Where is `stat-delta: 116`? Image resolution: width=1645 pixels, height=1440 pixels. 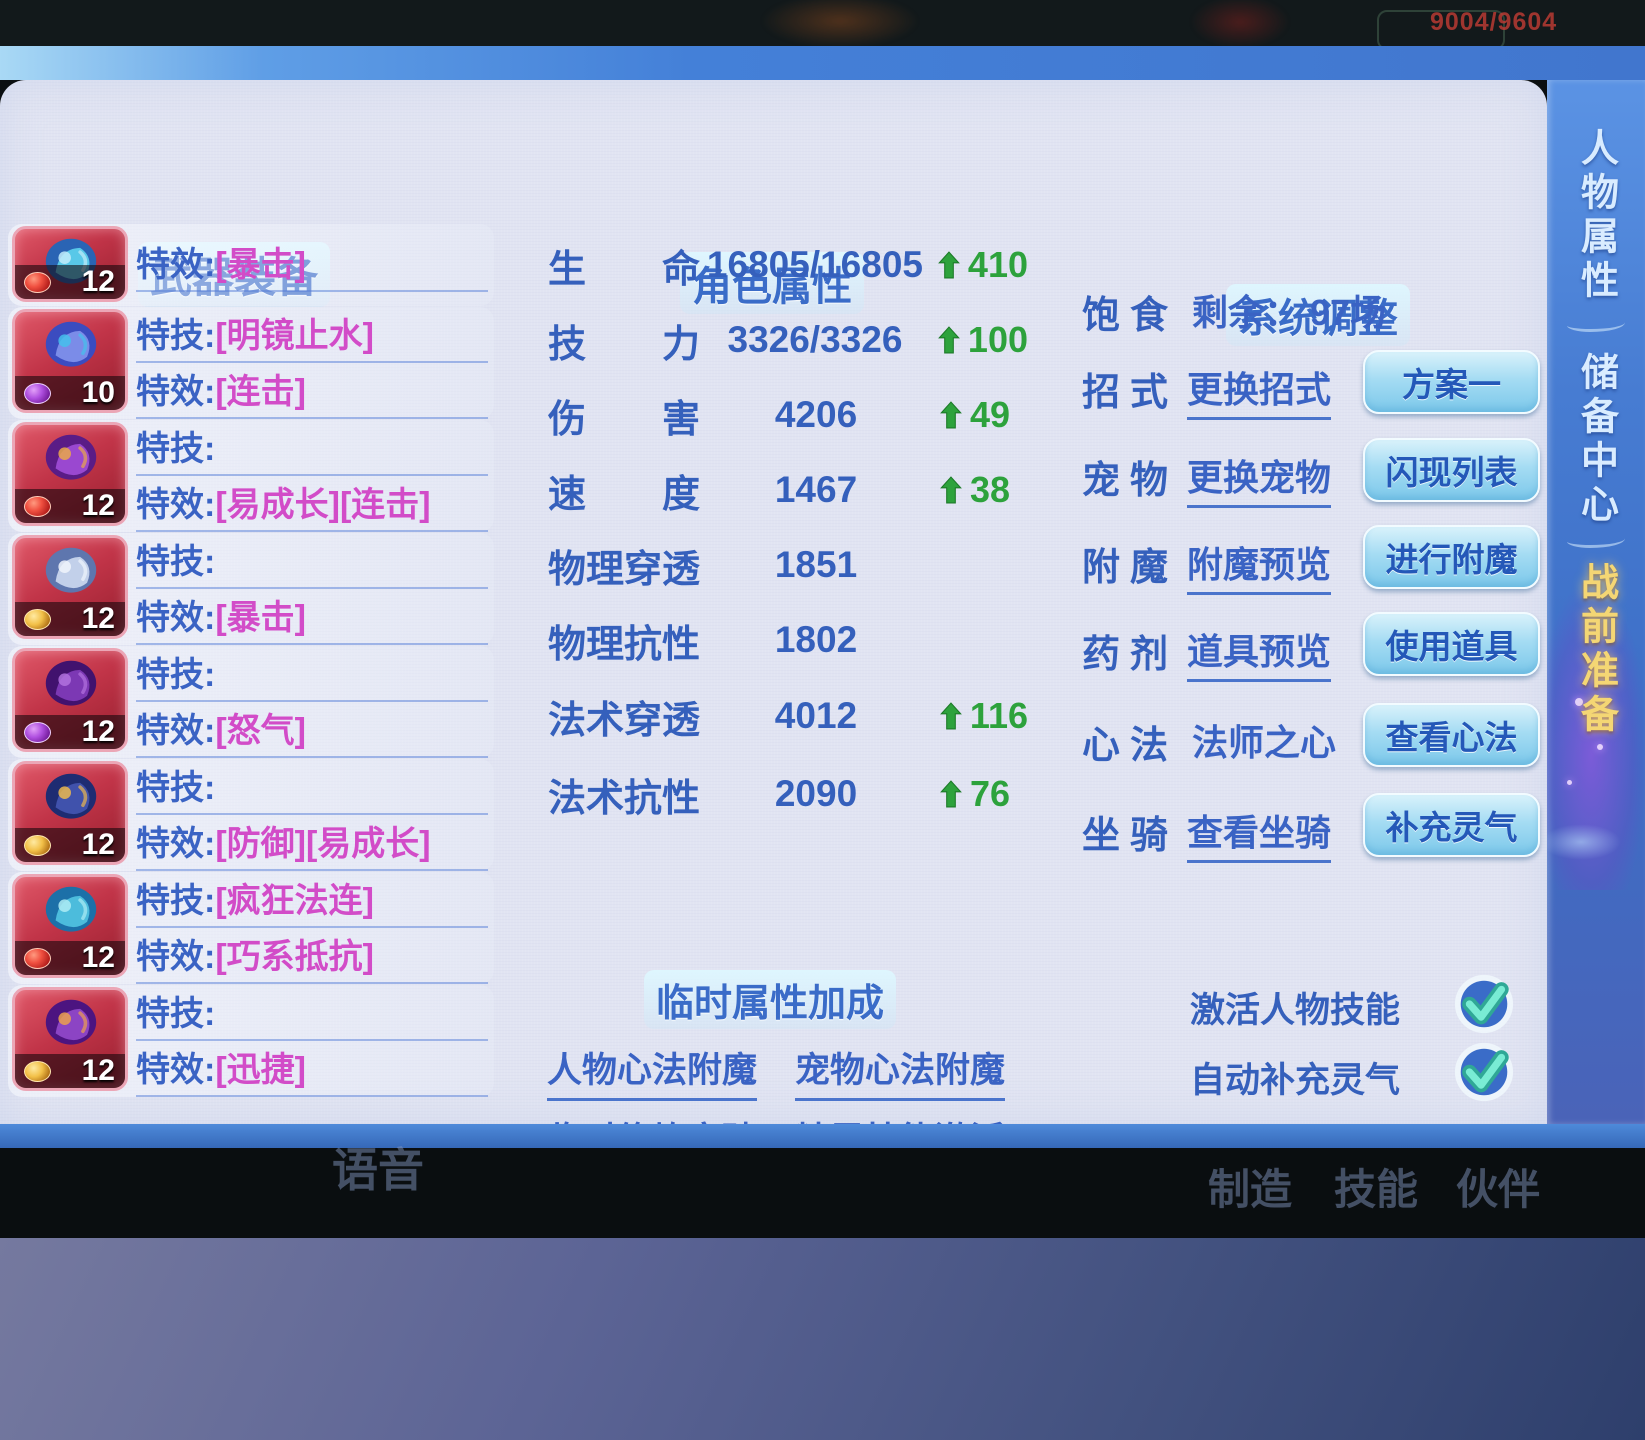
stat-delta: 116 is located at coordinates (984, 716).